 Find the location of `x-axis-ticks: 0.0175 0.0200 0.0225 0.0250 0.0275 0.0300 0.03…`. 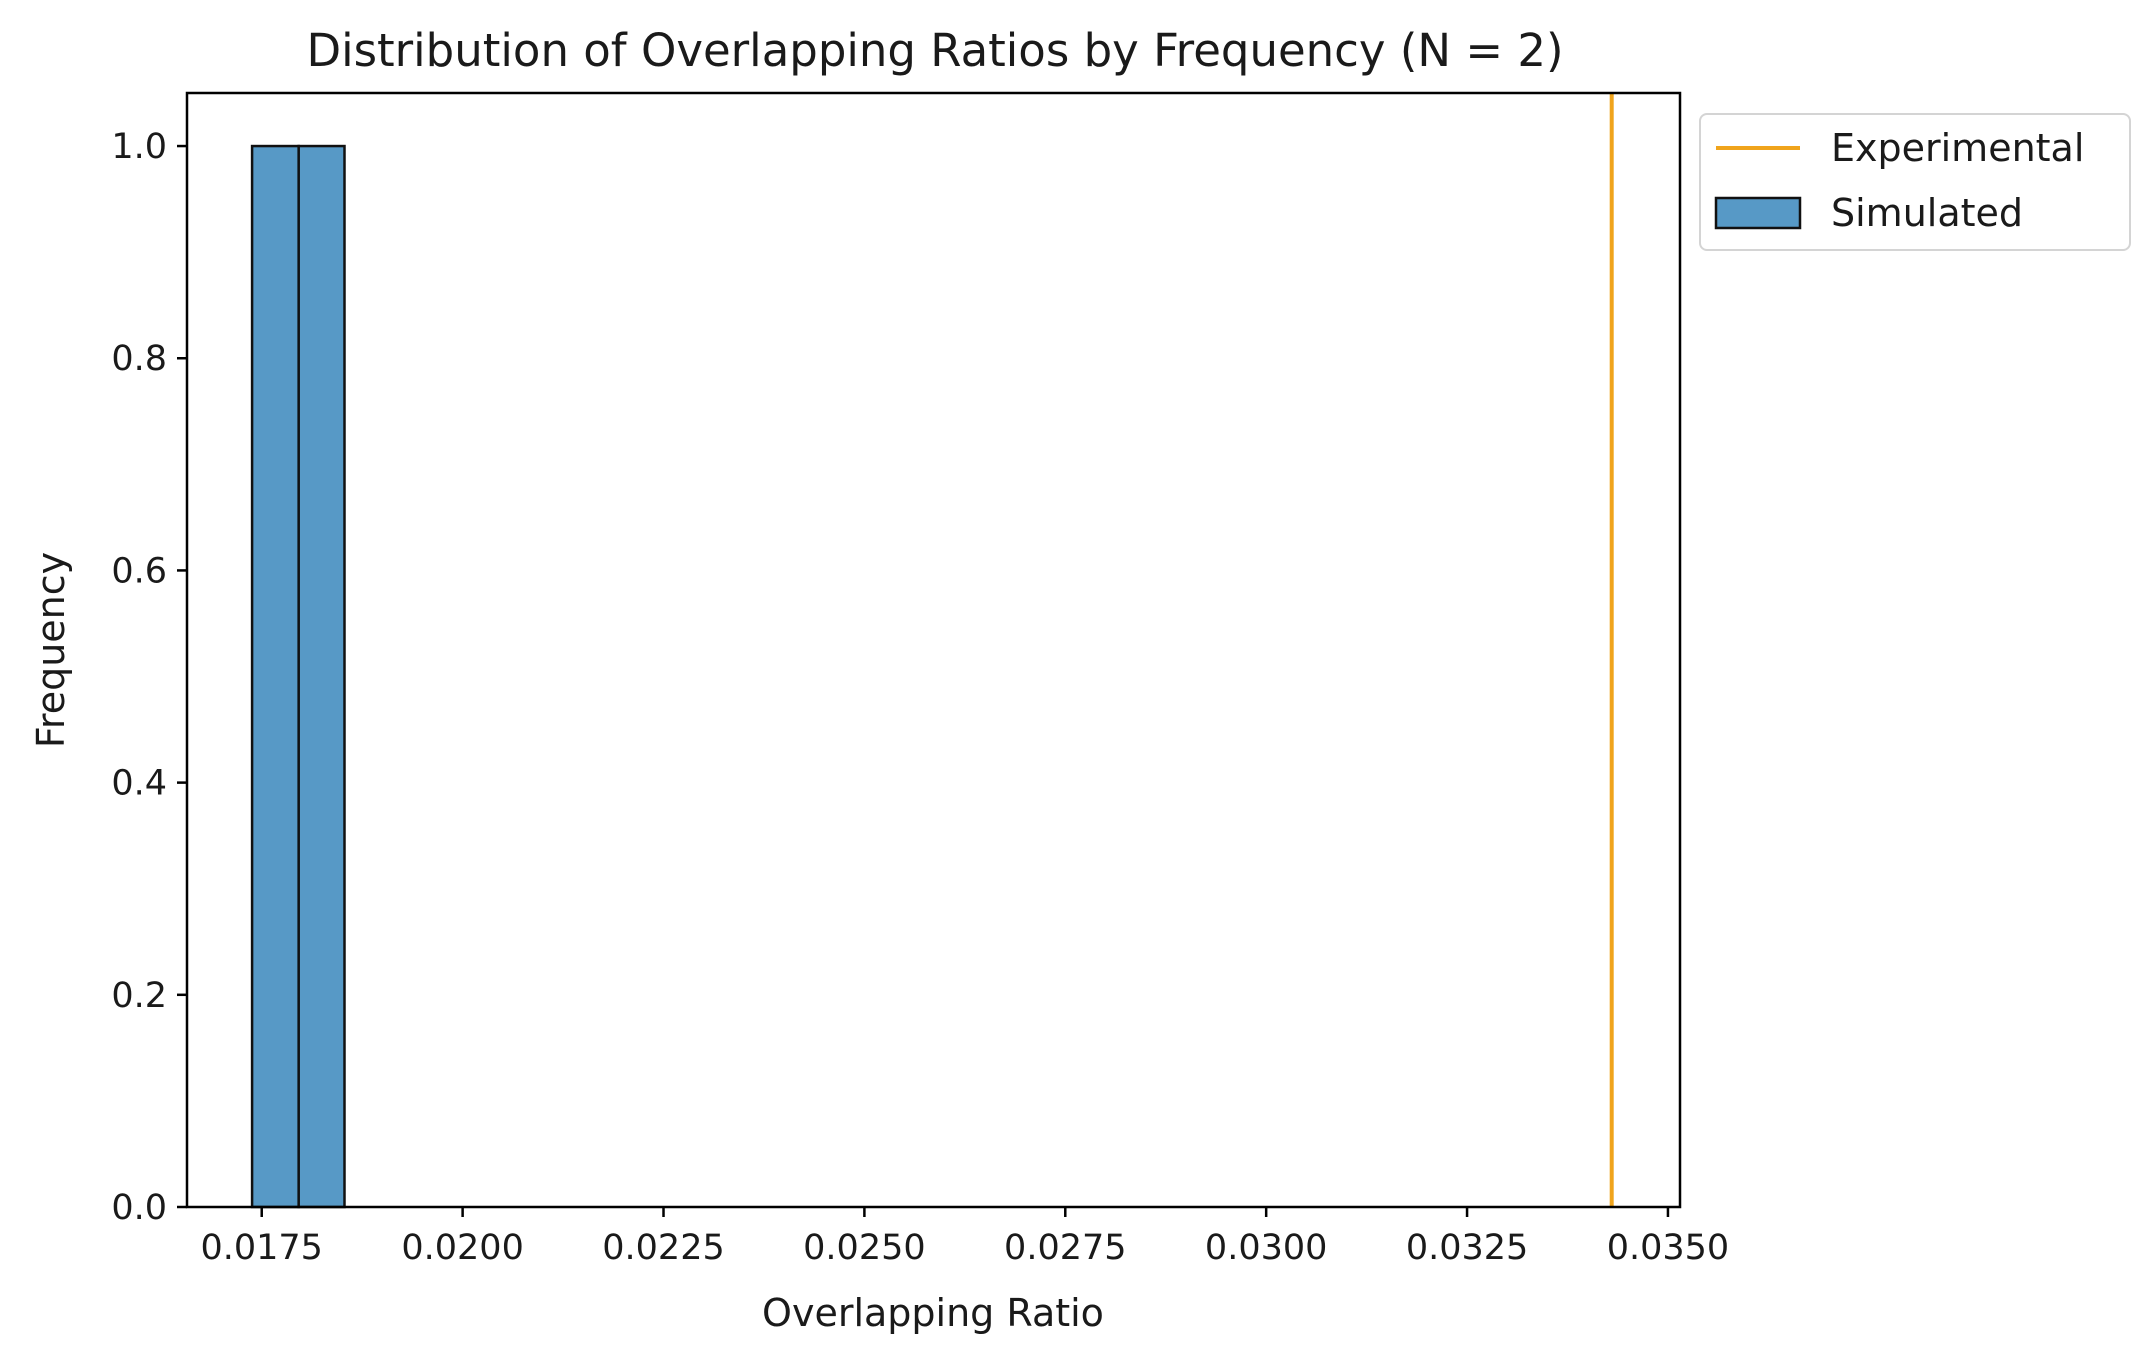

x-axis-ticks: 0.0175 0.0200 0.0225 0.0250 0.0275 0.0300 0.03… is located at coordinates (964, 1237).